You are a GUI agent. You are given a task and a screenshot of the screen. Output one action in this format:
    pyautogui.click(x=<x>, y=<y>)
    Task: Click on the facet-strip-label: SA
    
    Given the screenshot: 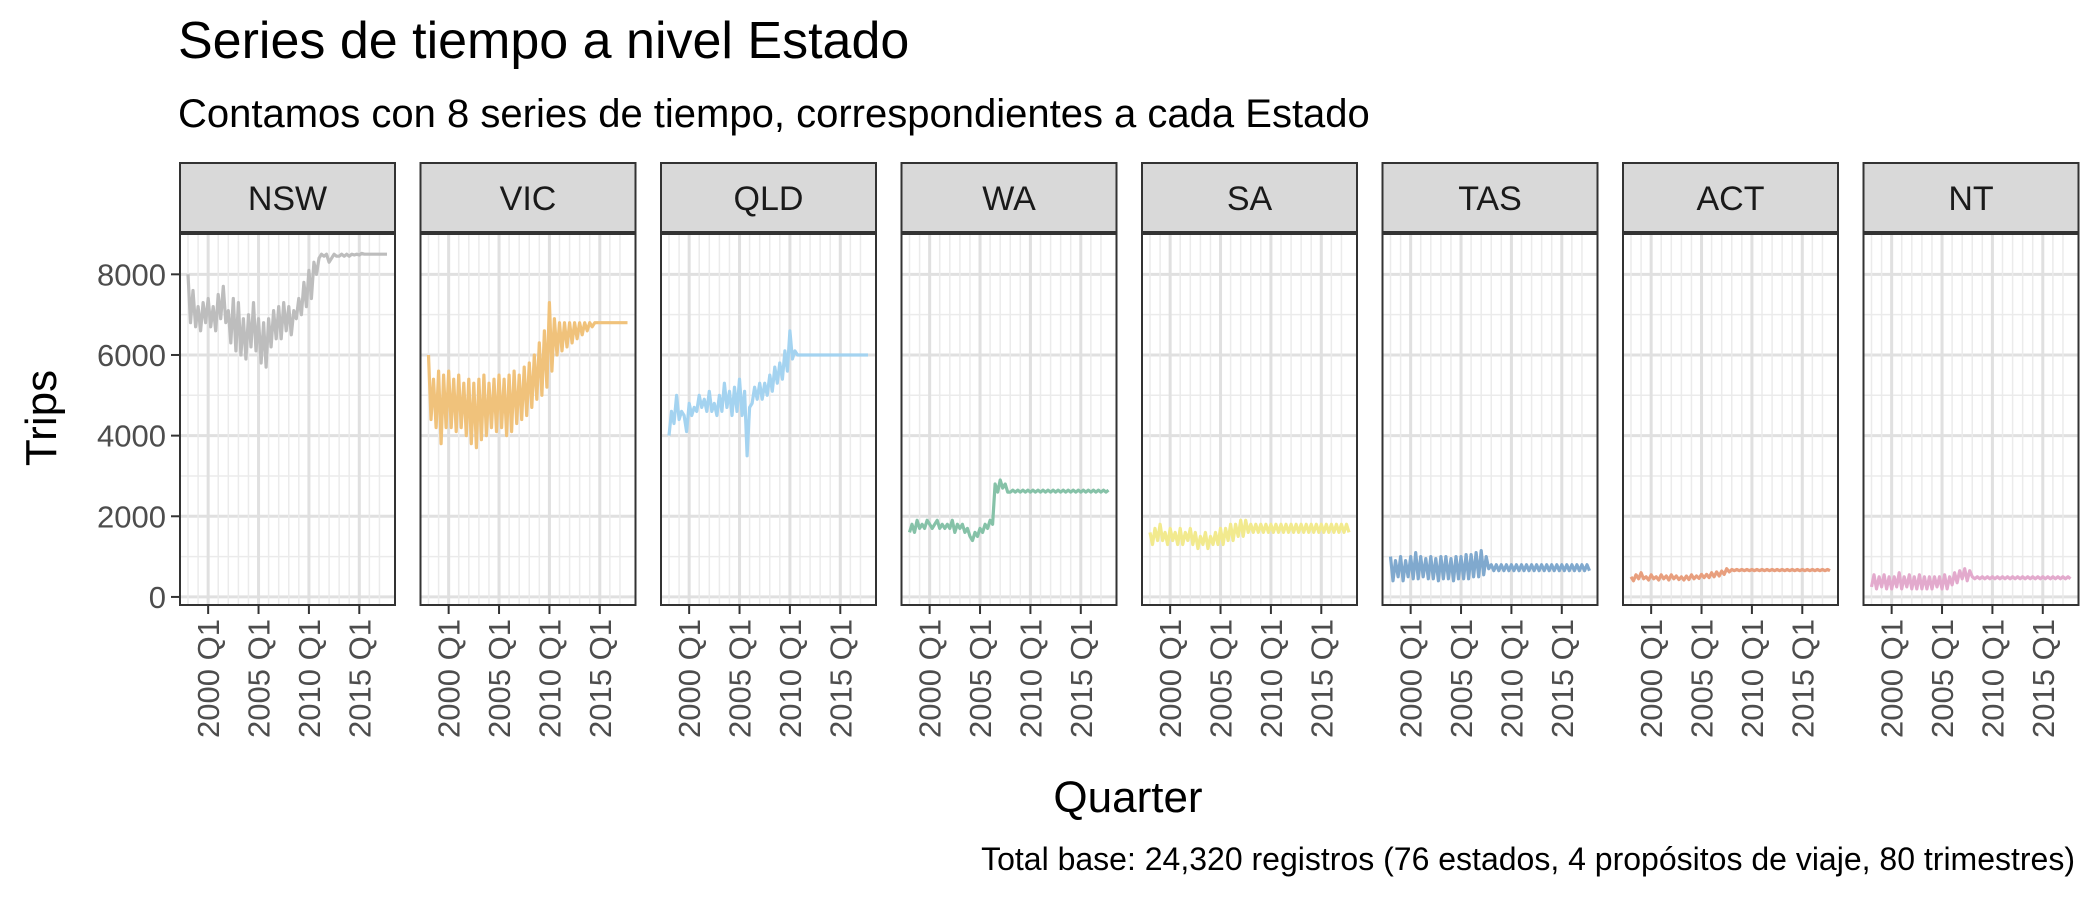 What is the action you would take?
    pyautogui.click(x=1250, y=199)
    